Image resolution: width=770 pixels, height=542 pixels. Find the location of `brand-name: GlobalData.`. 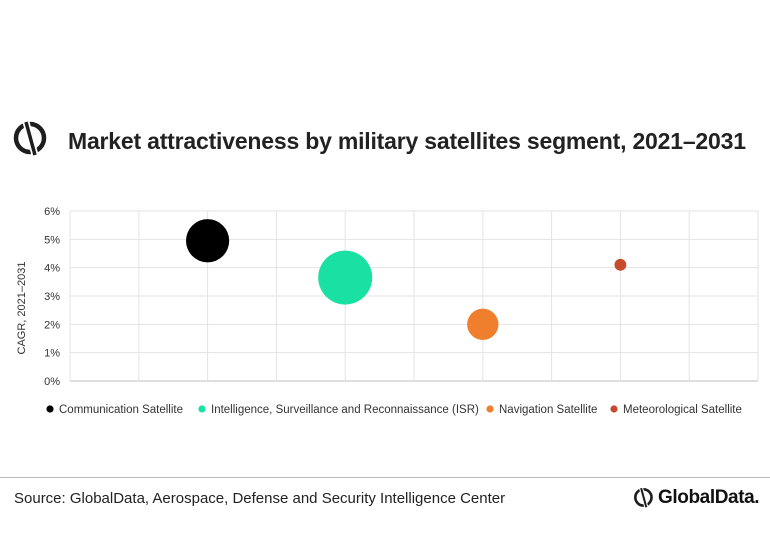

brand-name: GlobalData. is located at coordinates (709, 497).